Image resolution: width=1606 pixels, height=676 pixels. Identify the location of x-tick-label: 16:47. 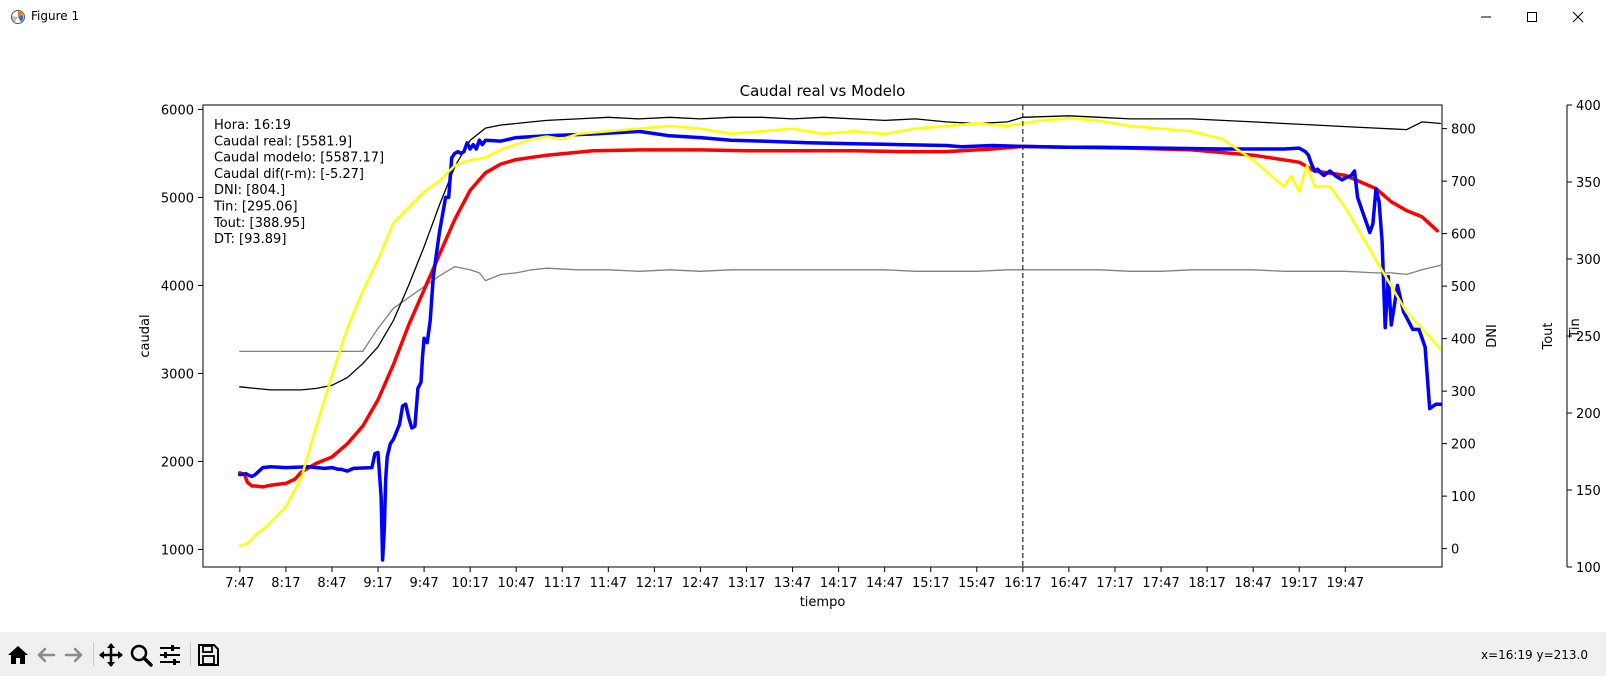
(1068, 583).